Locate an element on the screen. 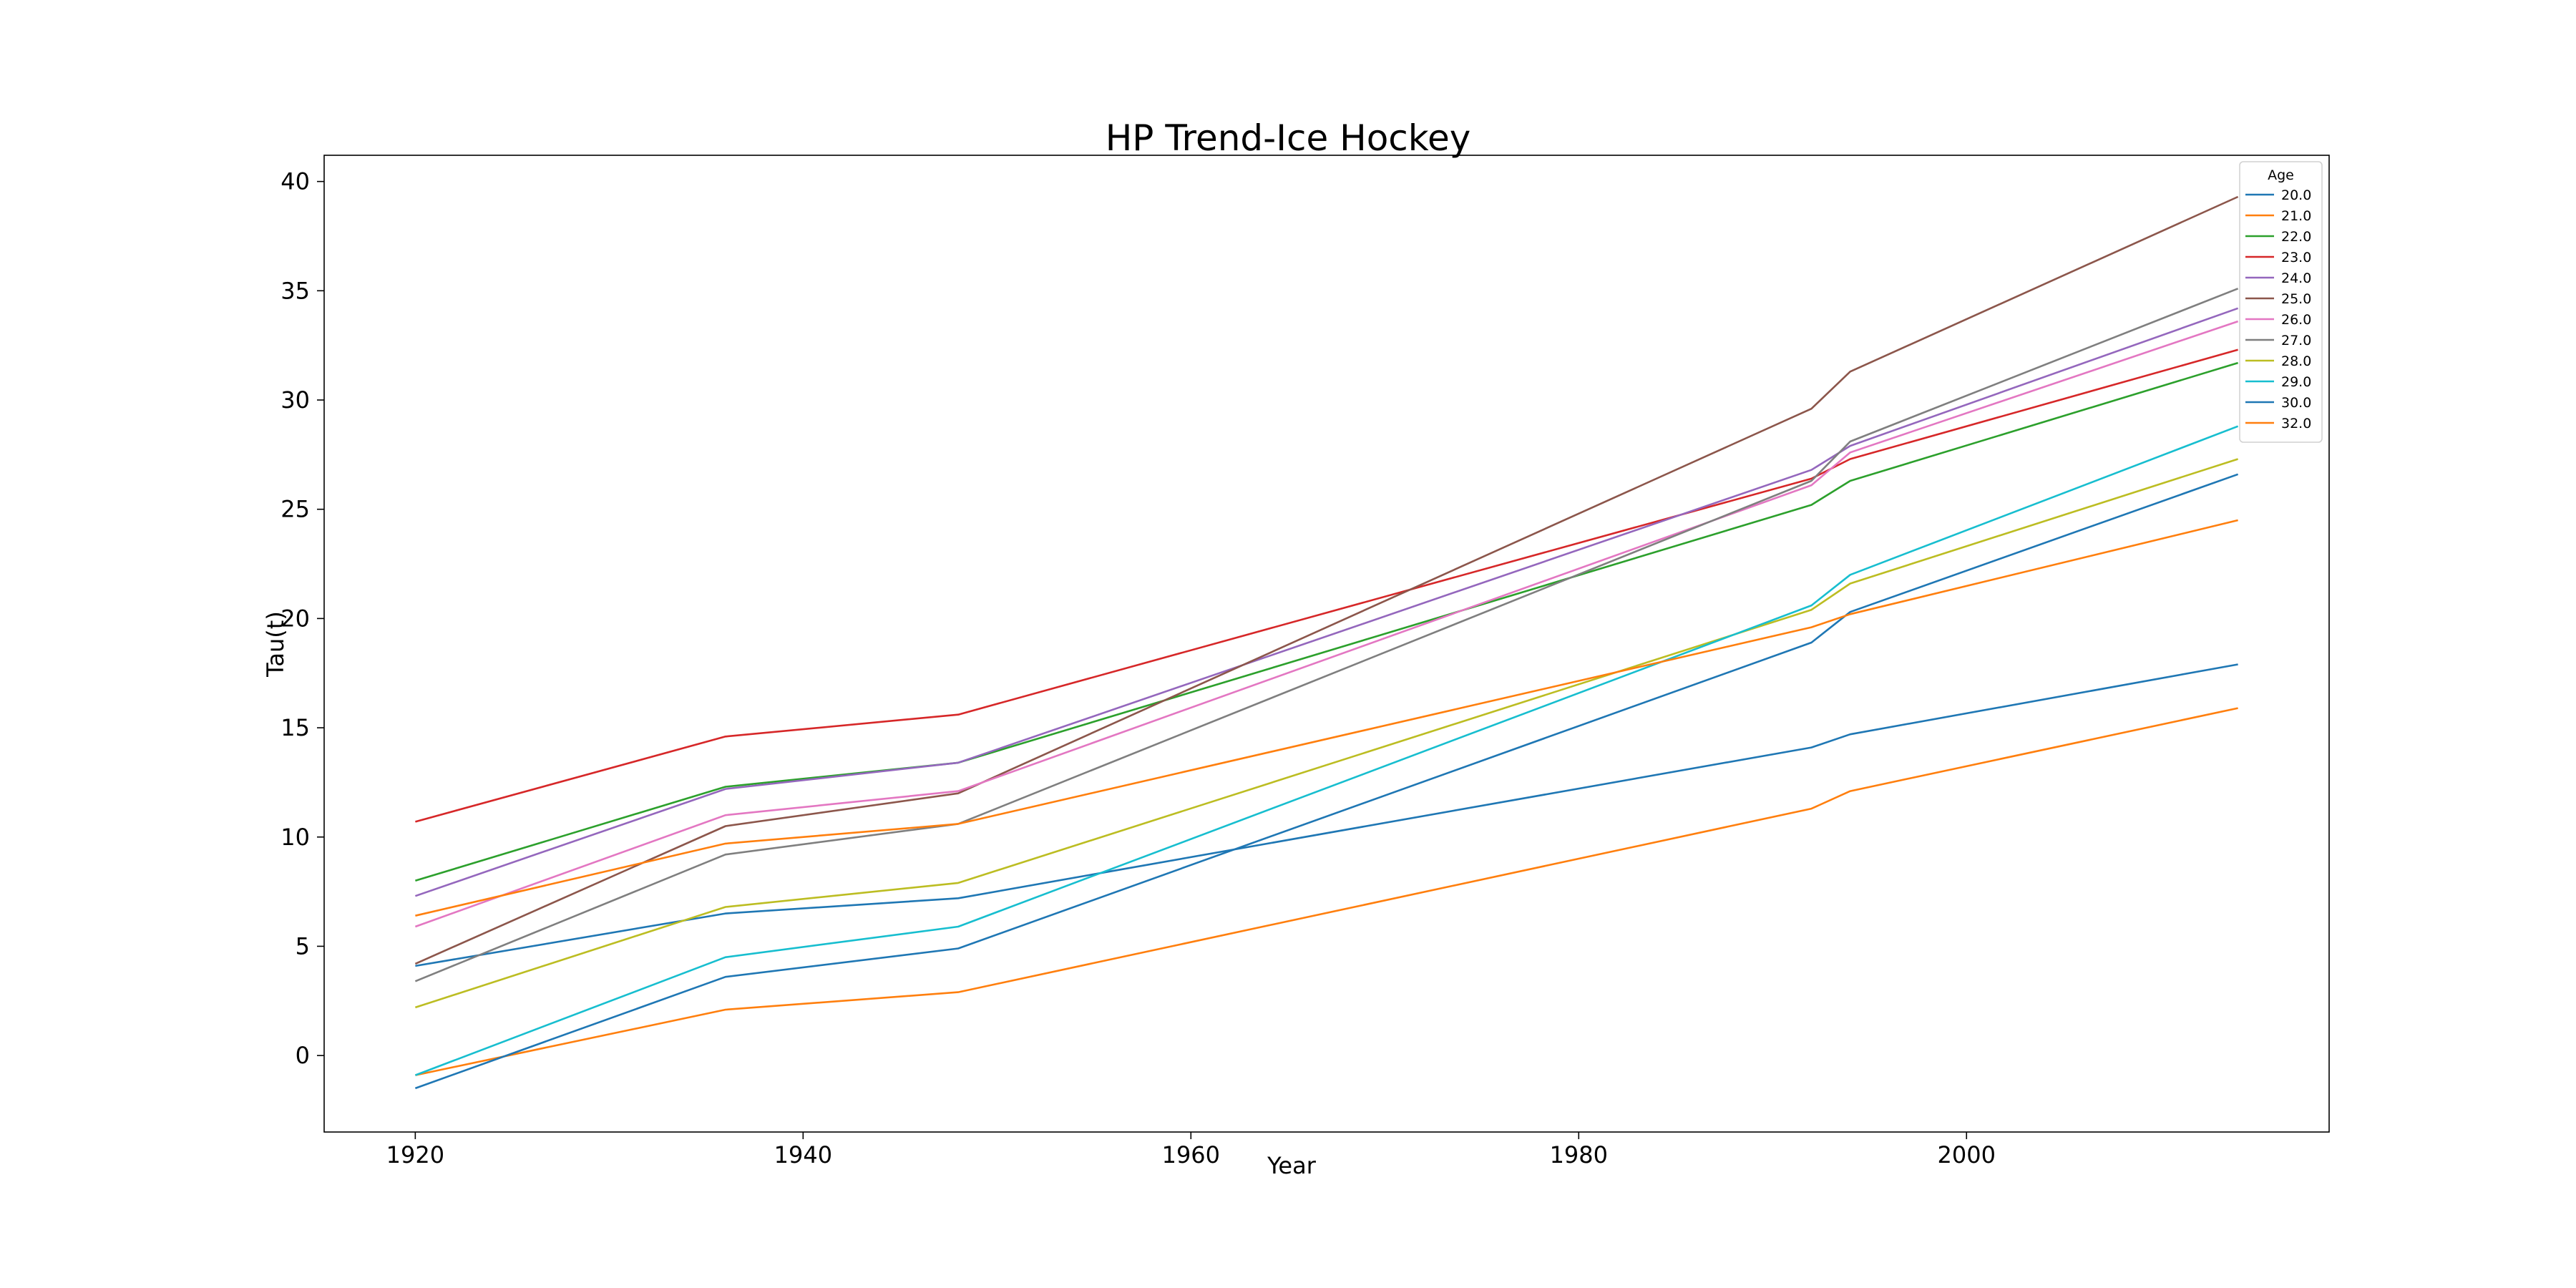 The width and height of the screenshot is (2576, 1288). legend-entry-label: 30.0 is located at coordinates (2296, 403).